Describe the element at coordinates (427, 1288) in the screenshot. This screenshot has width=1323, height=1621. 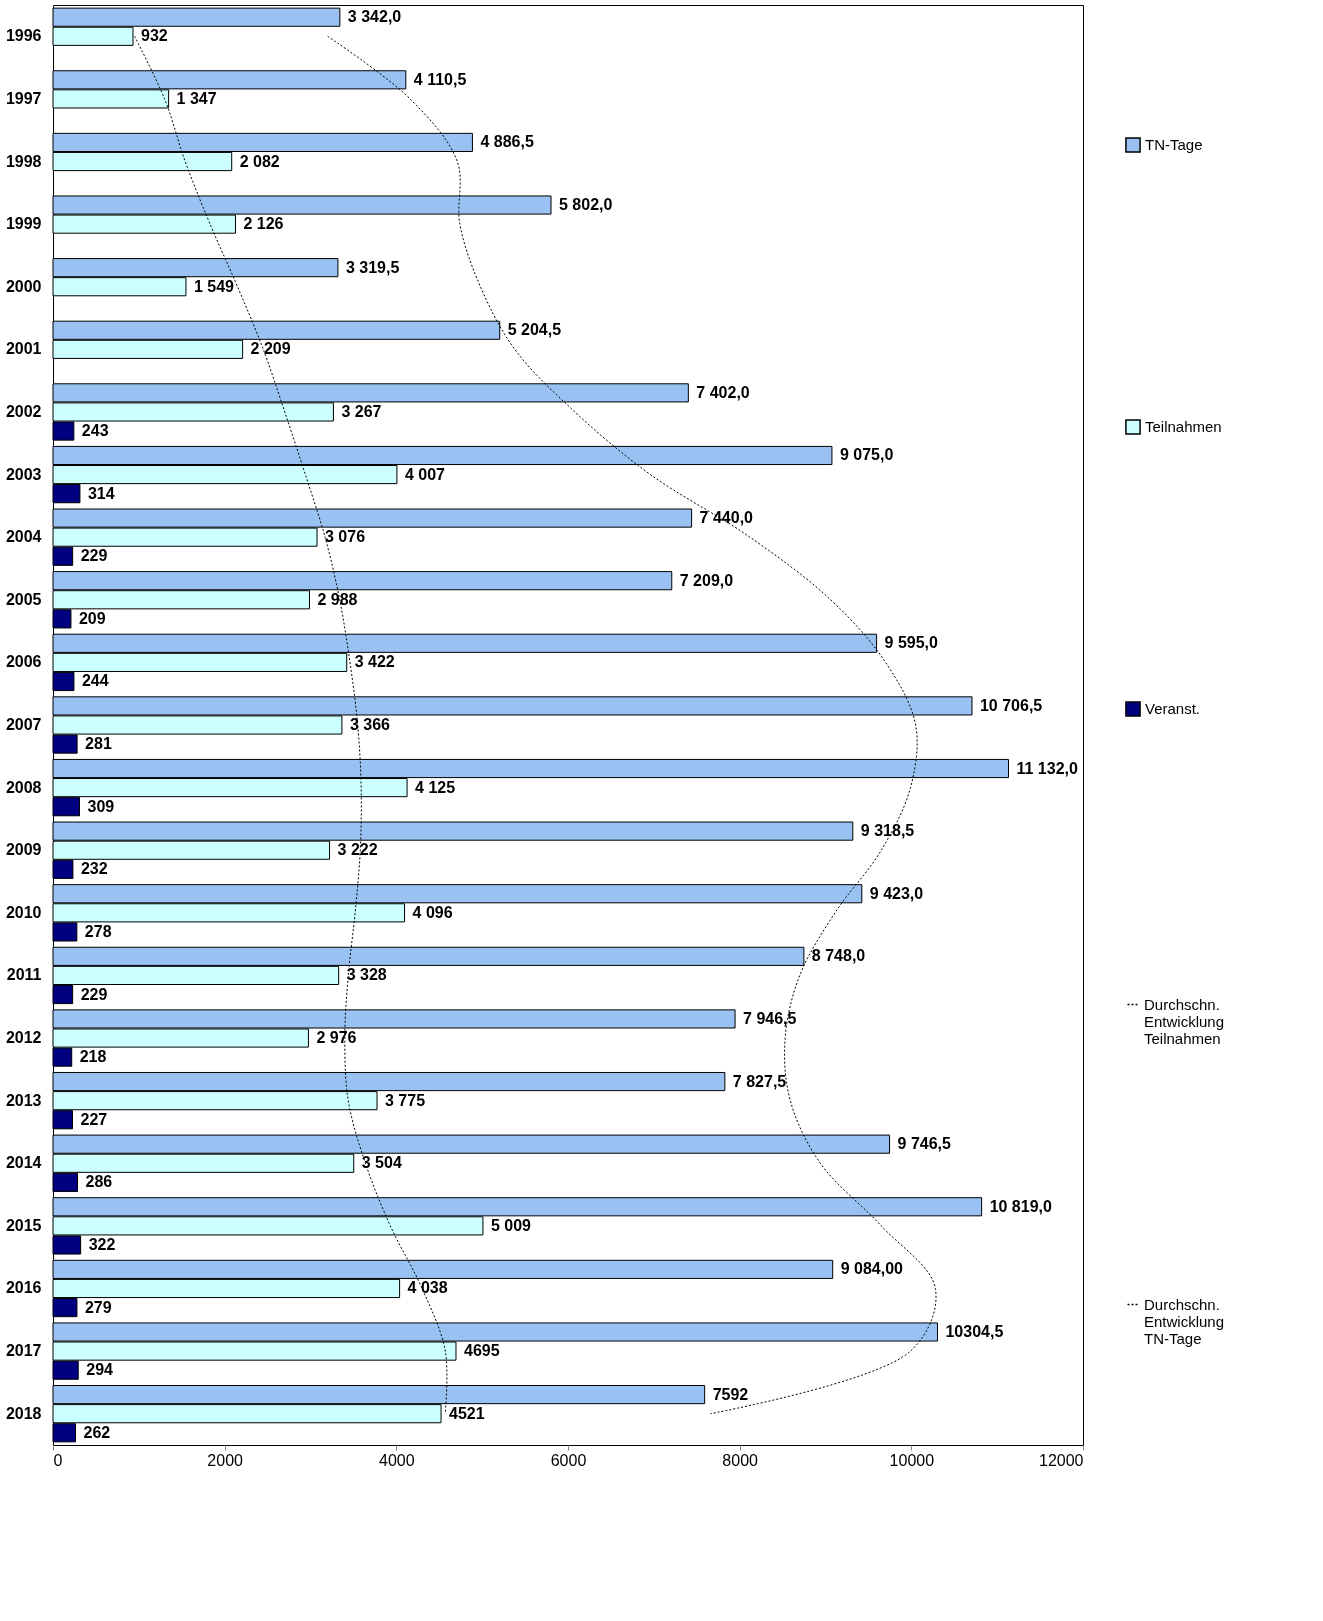
I see `data-label: 4 038` at that location.